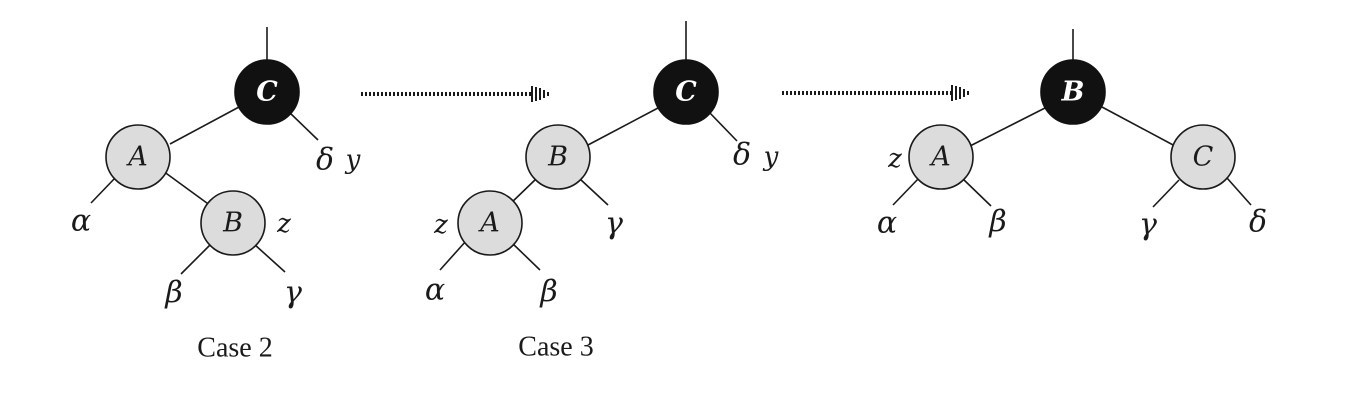 The image size is (1372, 404). I want to click on panel-3-edges, so click(1072, 118).